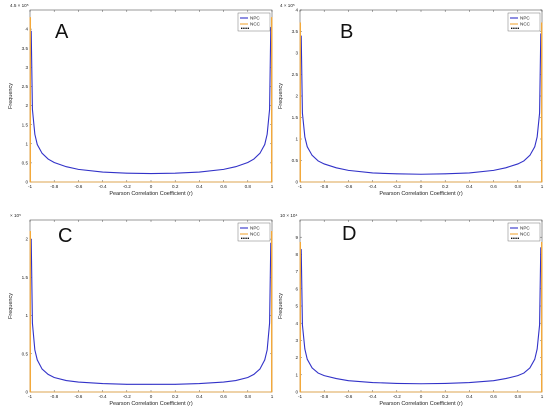 This screenshot has width=550, height=414. Describe the element at coordinates (346, 32) in the screenshot. I see `panel-letter: B` at that location.